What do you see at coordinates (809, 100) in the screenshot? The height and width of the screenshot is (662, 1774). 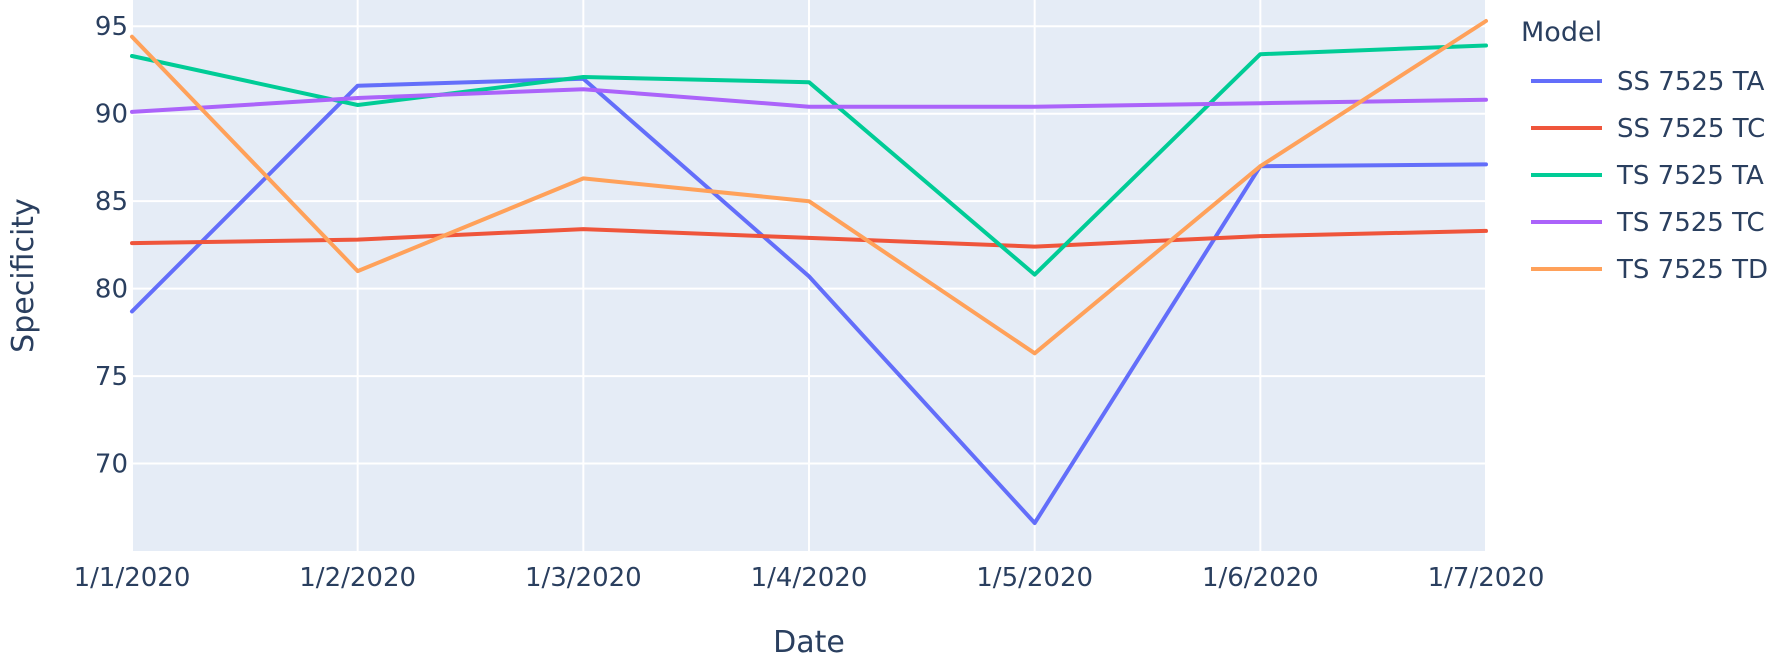 I see `series-line-ts-7525-tc` at bounding box center [809, 100].